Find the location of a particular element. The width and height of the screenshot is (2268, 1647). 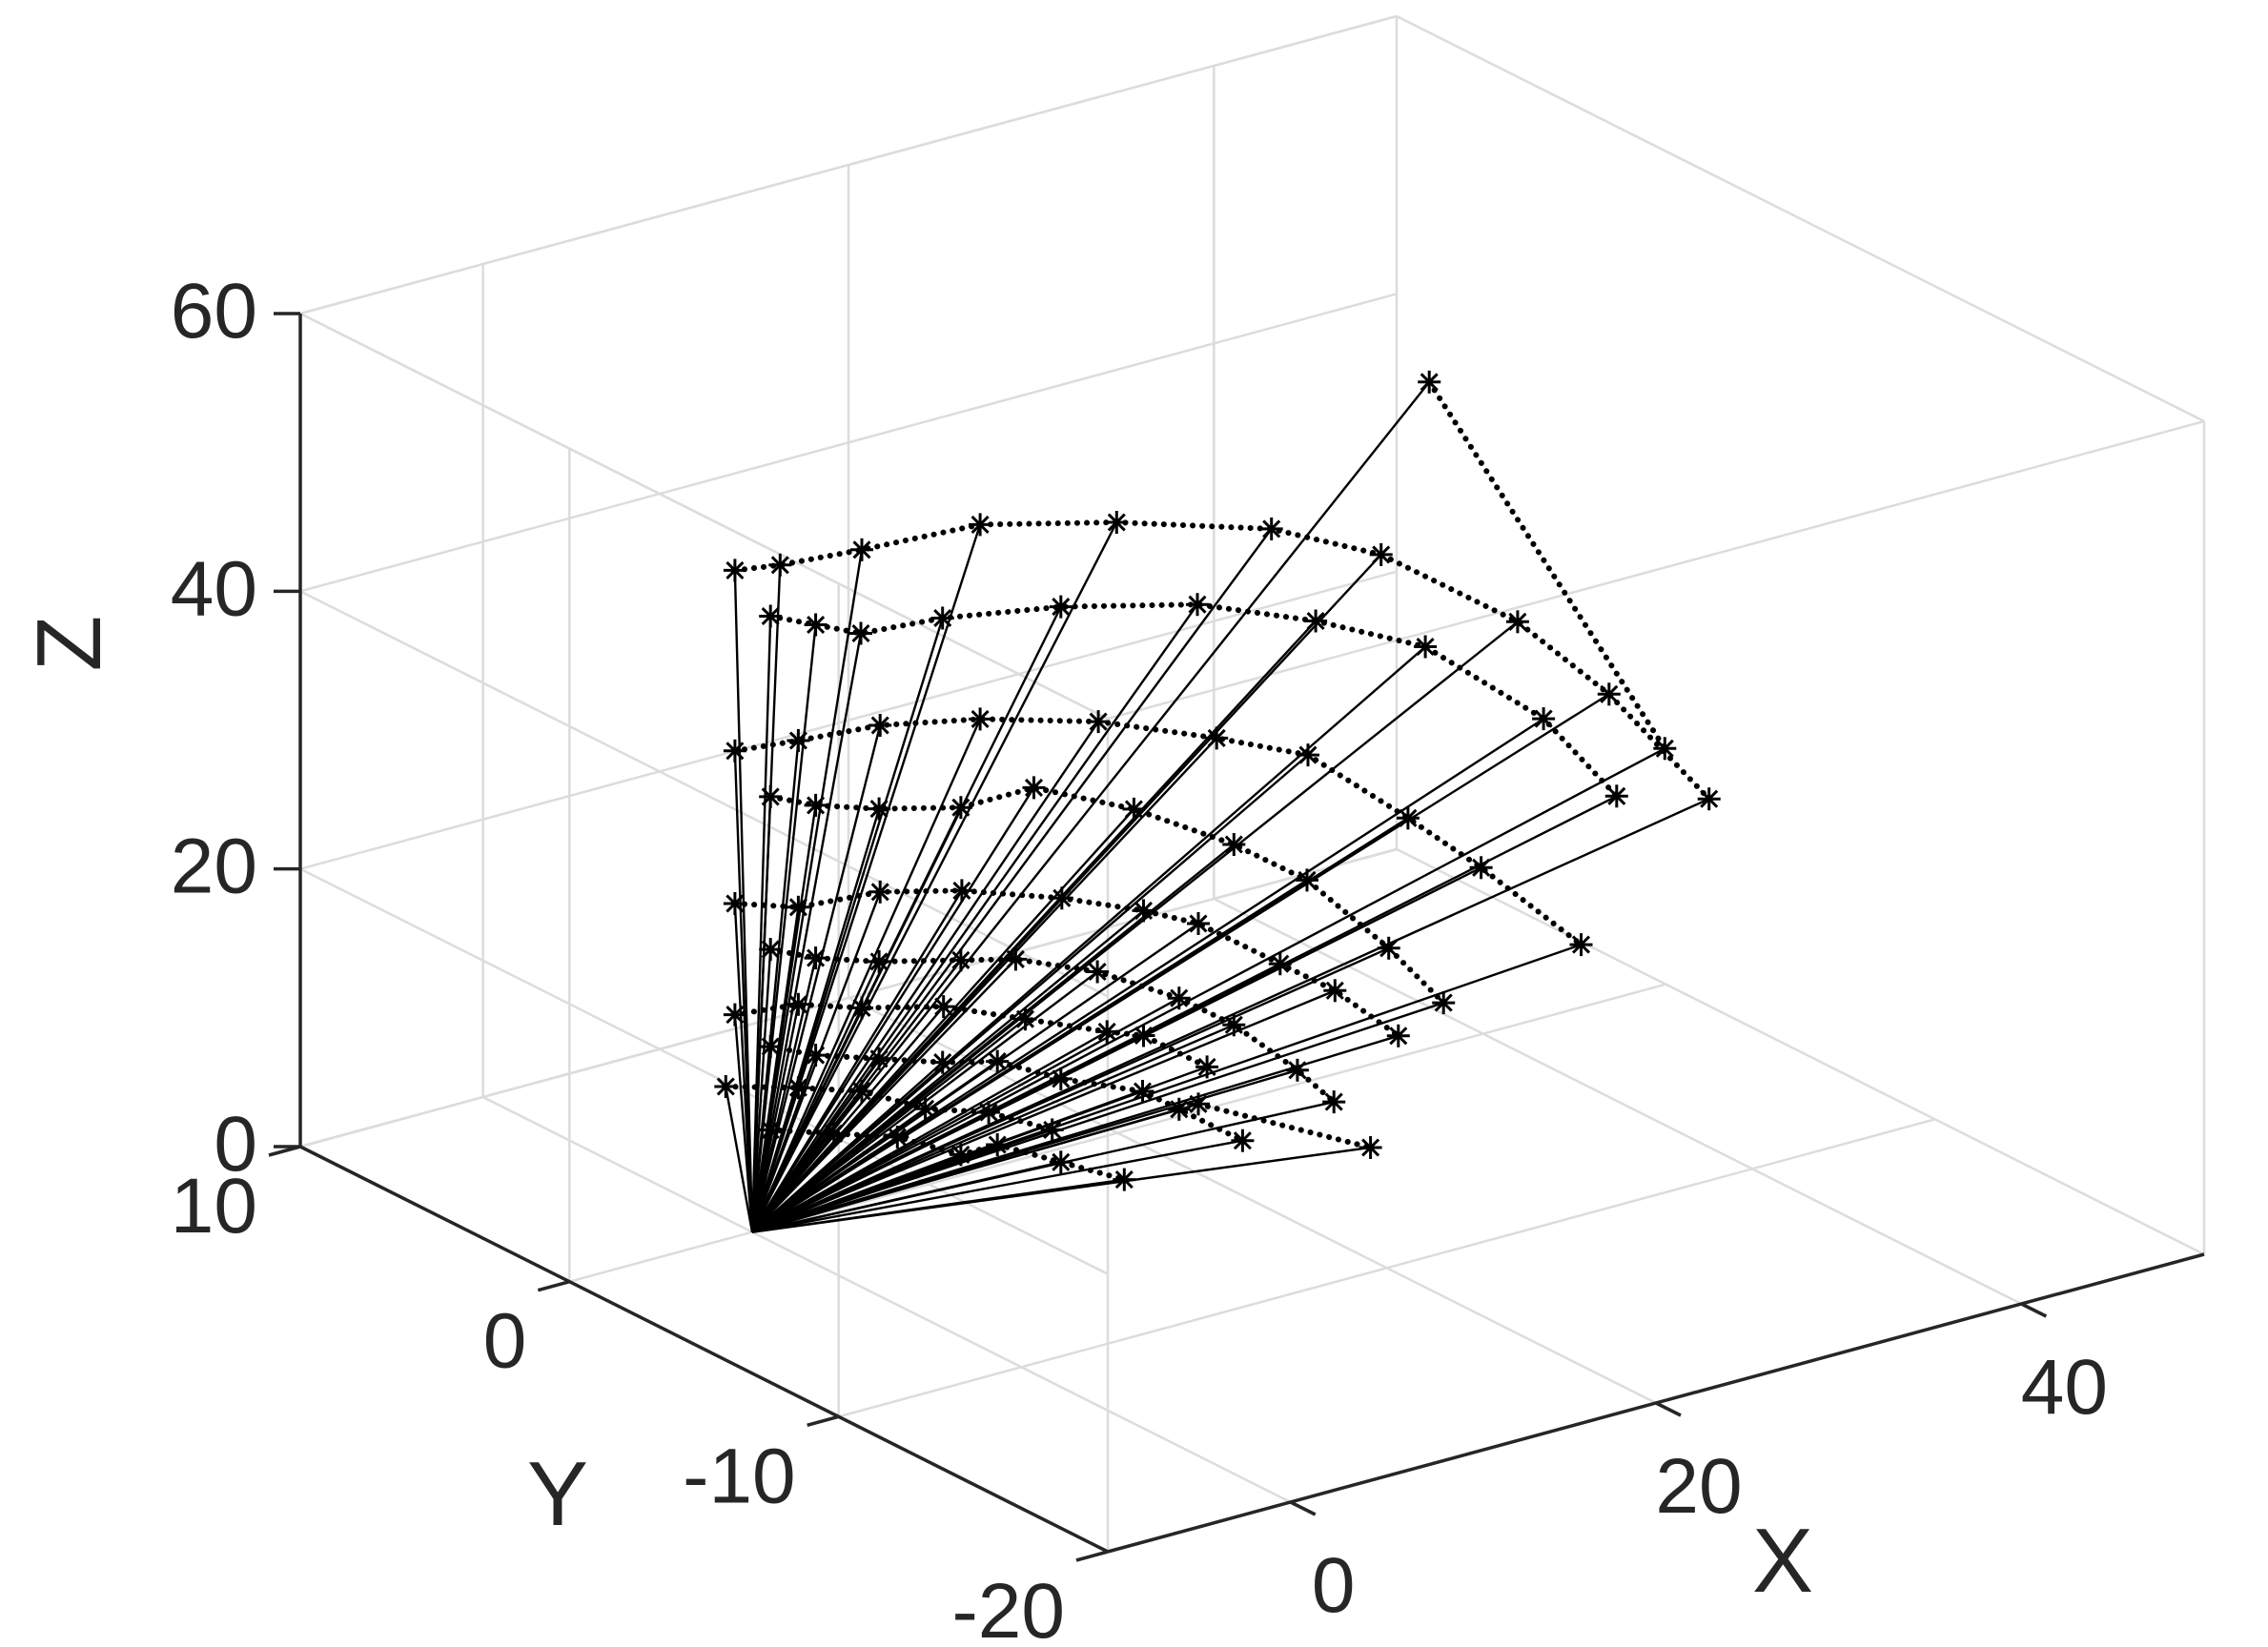

x-tick-label: 40 is located at coordinates (2064, 1388).